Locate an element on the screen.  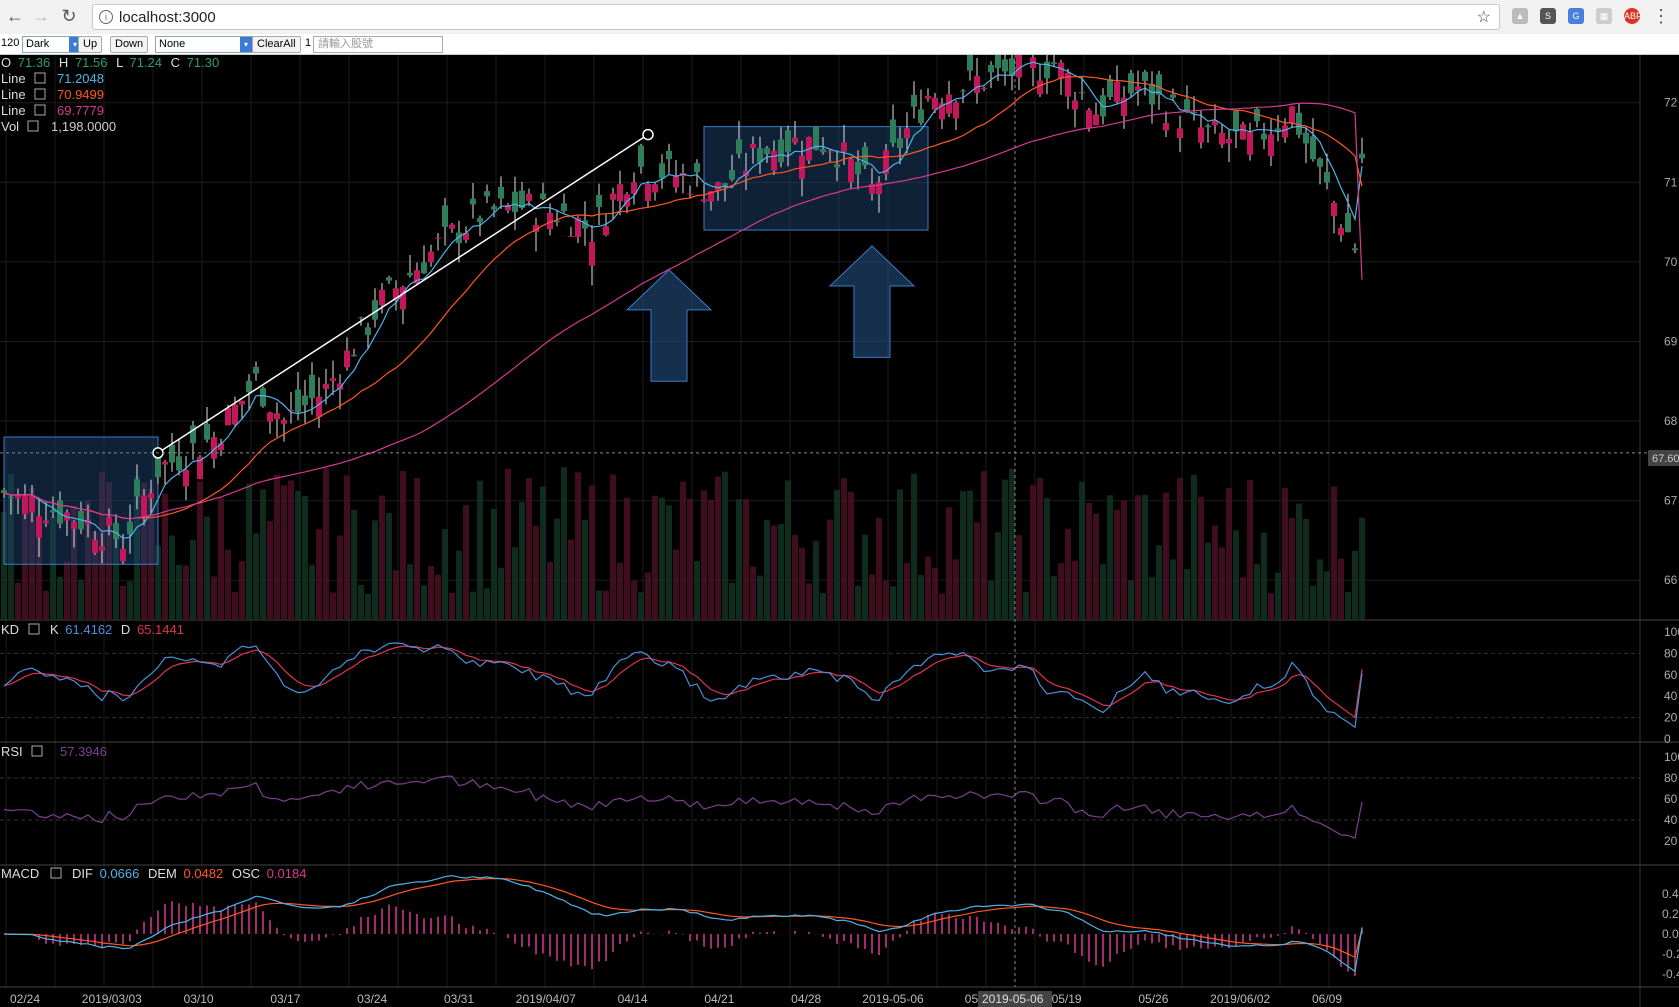
bookmark-star-icon: ☆ is located at coordinates (1483, 17).